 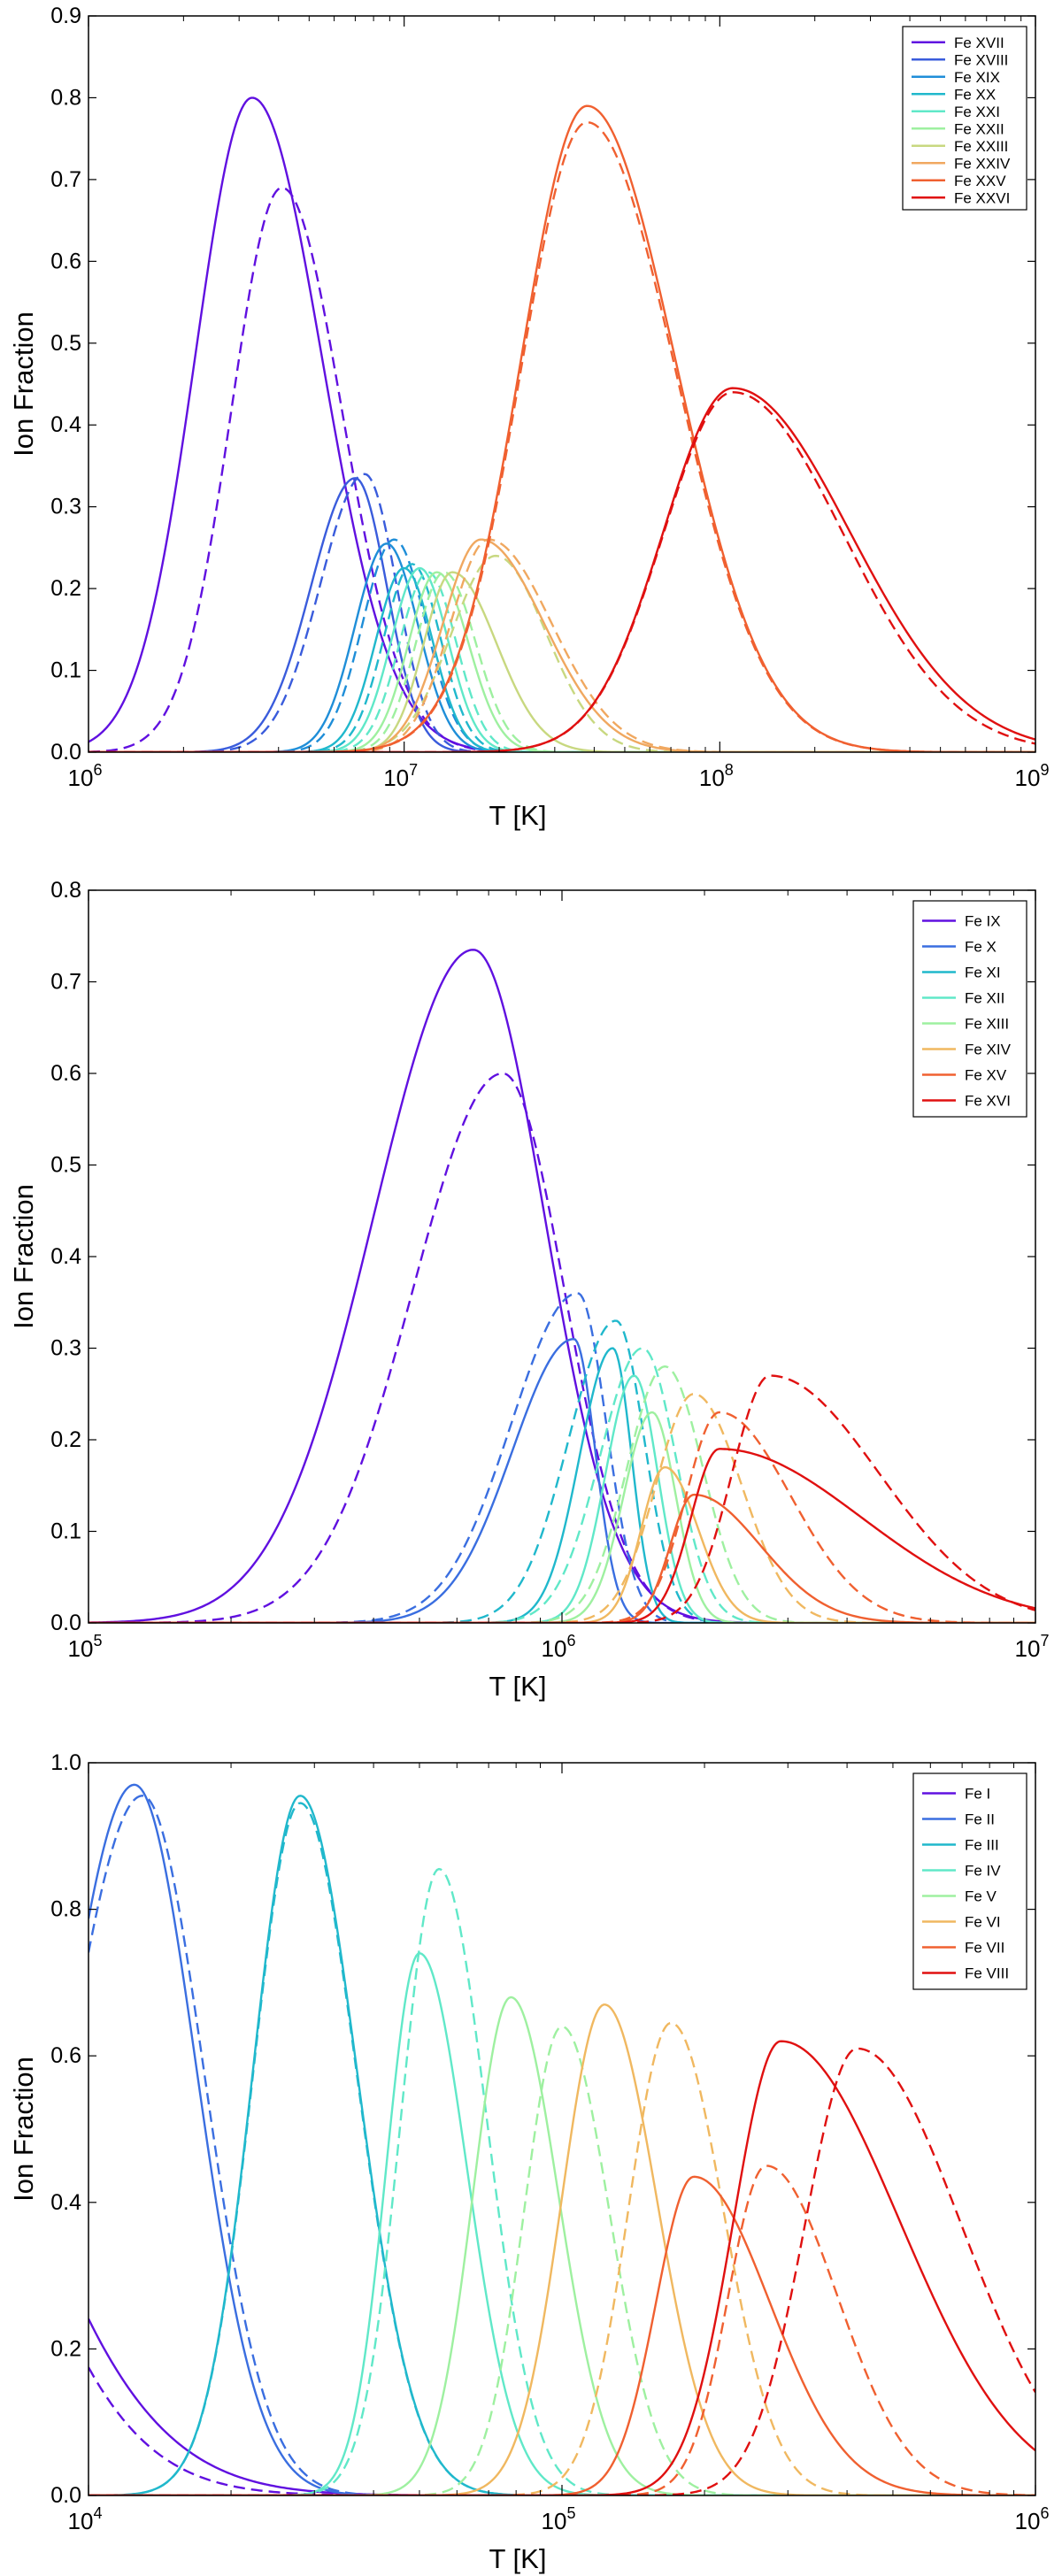 What do you see at coordinates (979, 128) in the screenshot?
I see `legend-label: Fe XXII` at bounding box center [979, 128].